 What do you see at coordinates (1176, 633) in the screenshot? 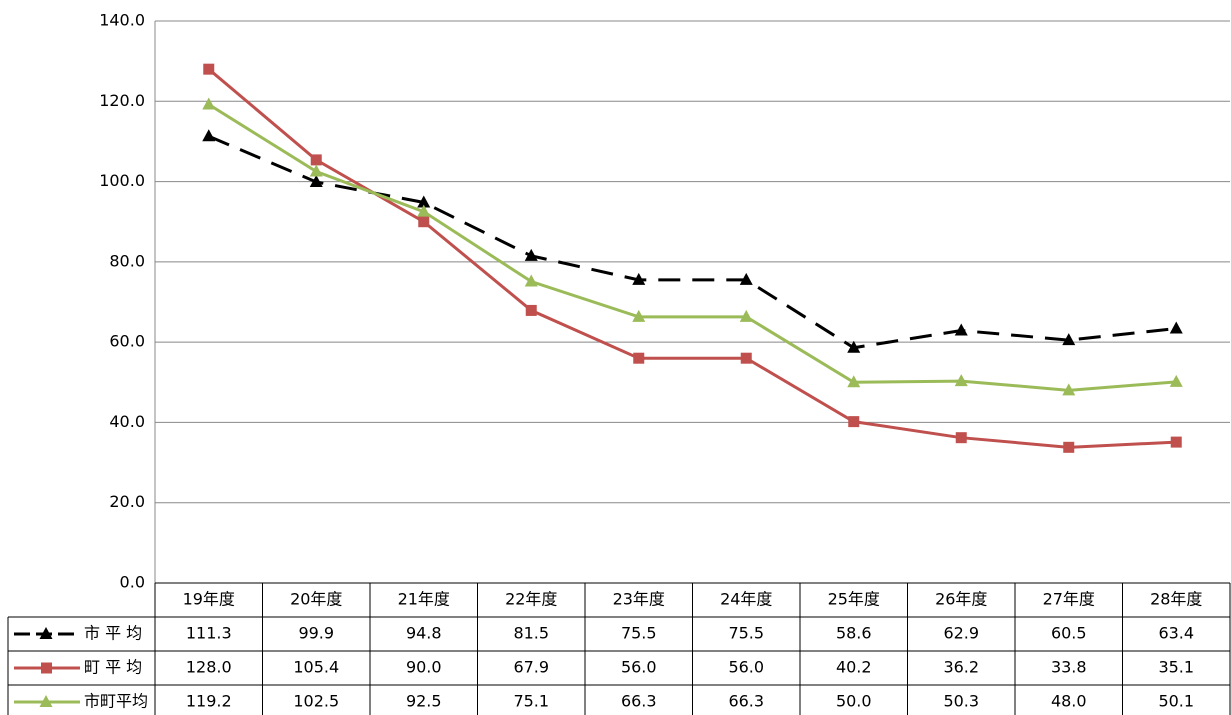
I see `table-value: 63.4` at bounding box center [1176, 633].